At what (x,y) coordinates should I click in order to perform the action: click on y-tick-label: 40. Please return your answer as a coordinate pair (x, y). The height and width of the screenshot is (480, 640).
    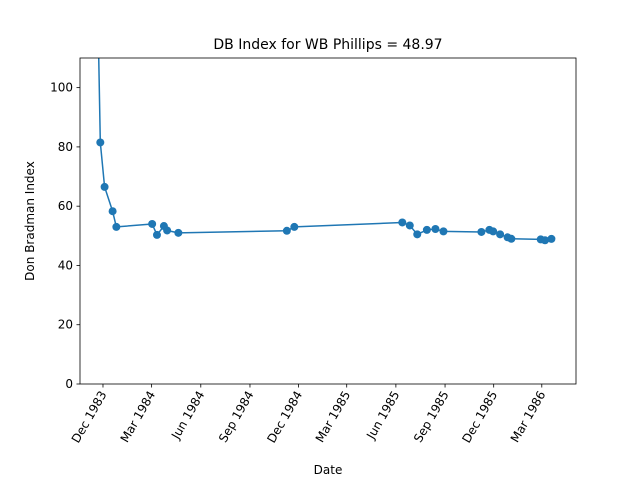
    Looking at the image, I should click on (65, 265).